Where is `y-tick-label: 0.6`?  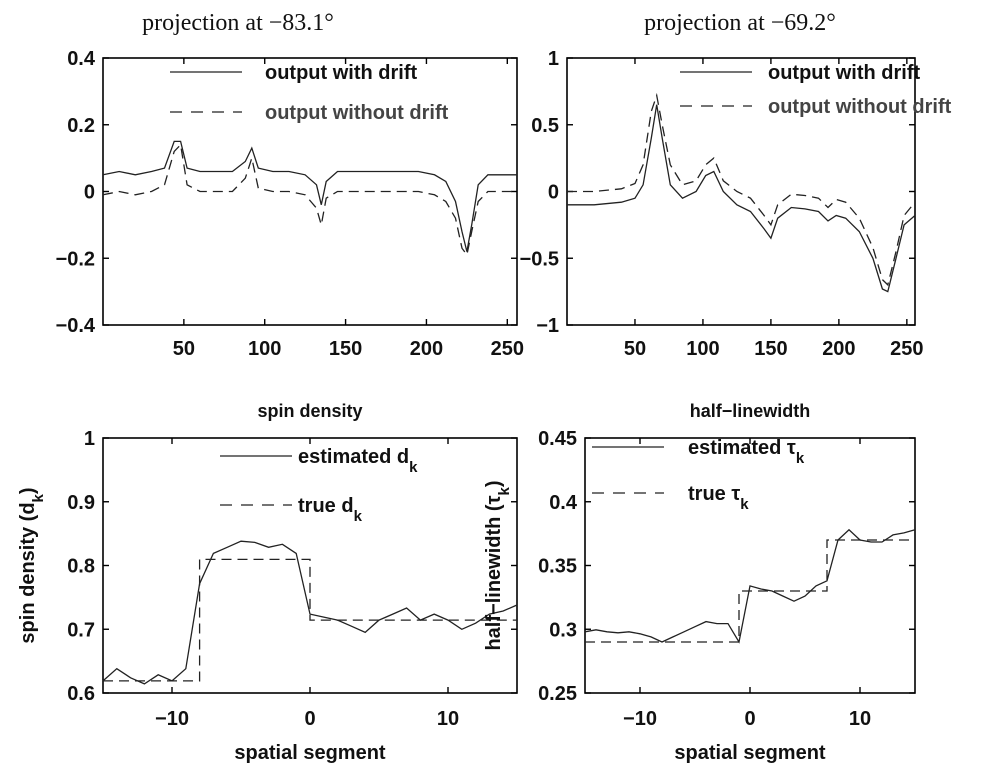
y-tick-label: 0.6 is located at coordinates (81, 694).